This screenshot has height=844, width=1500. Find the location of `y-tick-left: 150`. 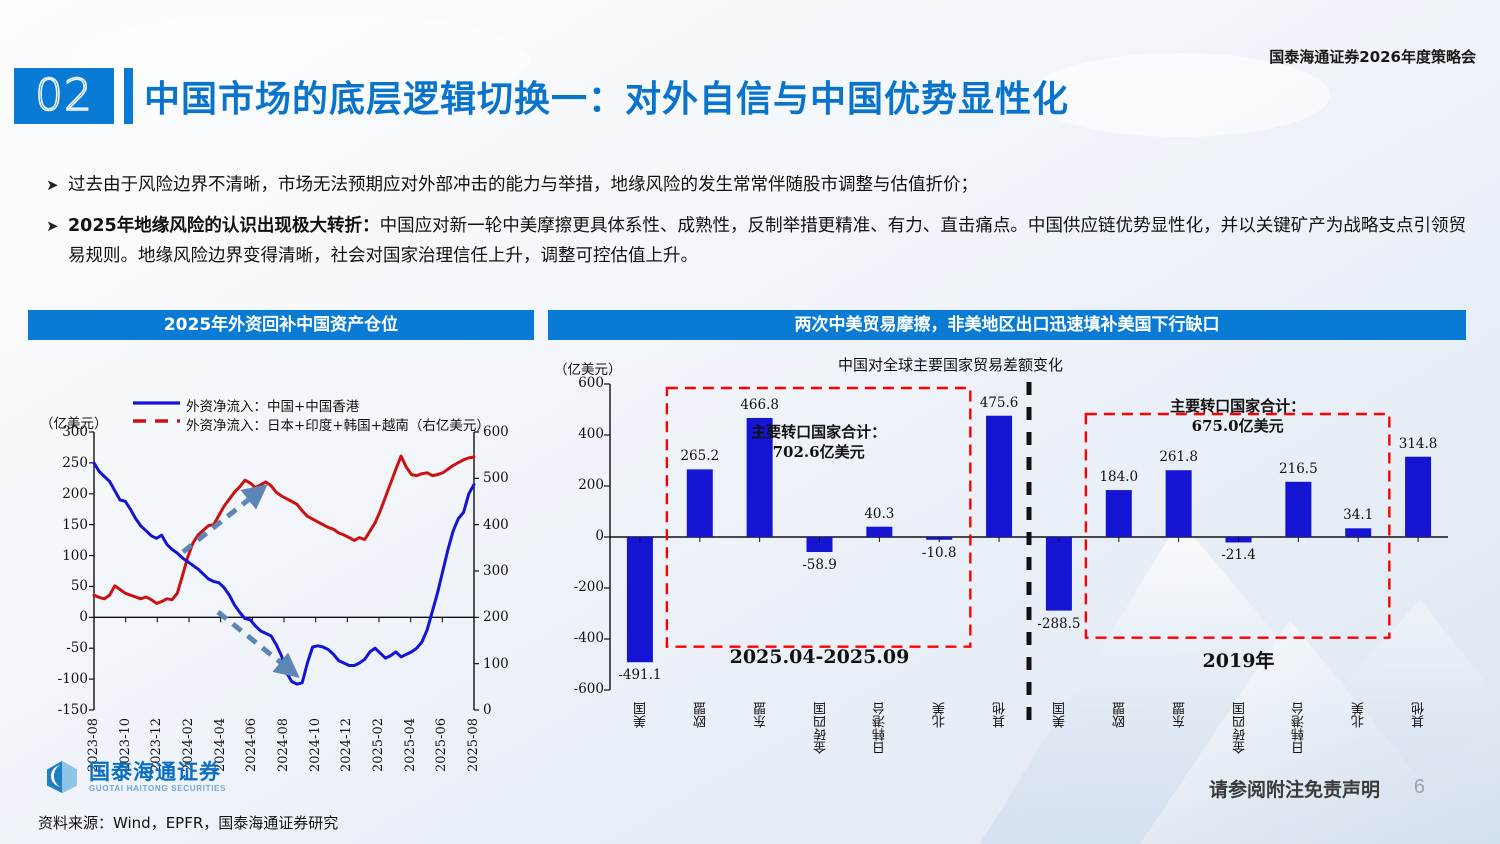

y-tick-left: 150 is located at coordinates (75, 524).